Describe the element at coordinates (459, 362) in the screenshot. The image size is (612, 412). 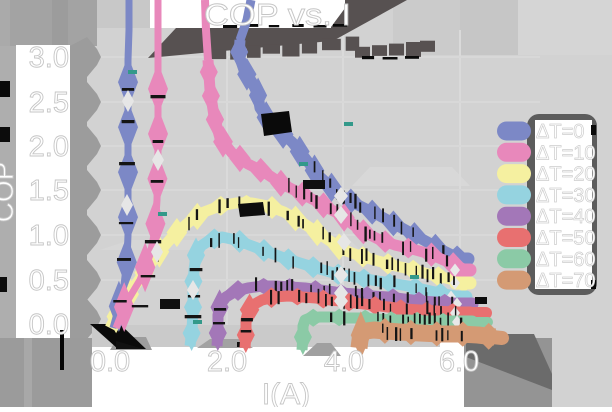
I see `svg-text: 6.0` at that location.